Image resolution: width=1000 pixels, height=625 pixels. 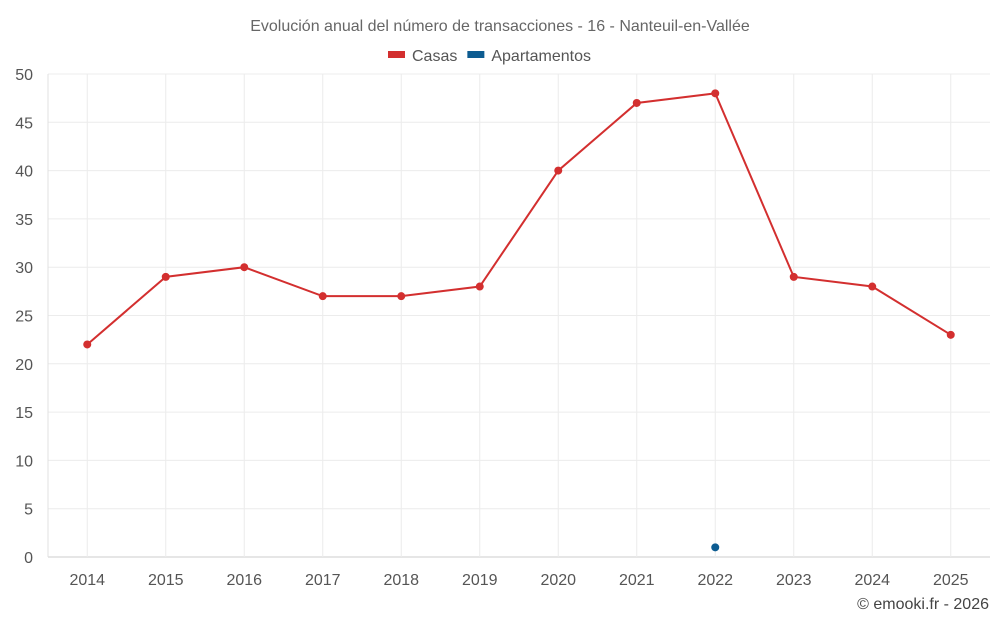 What do you see at coordinates (24, 268) in the screenshot?
I see `y-tick-label: 30` at bounding box center [24, 268].